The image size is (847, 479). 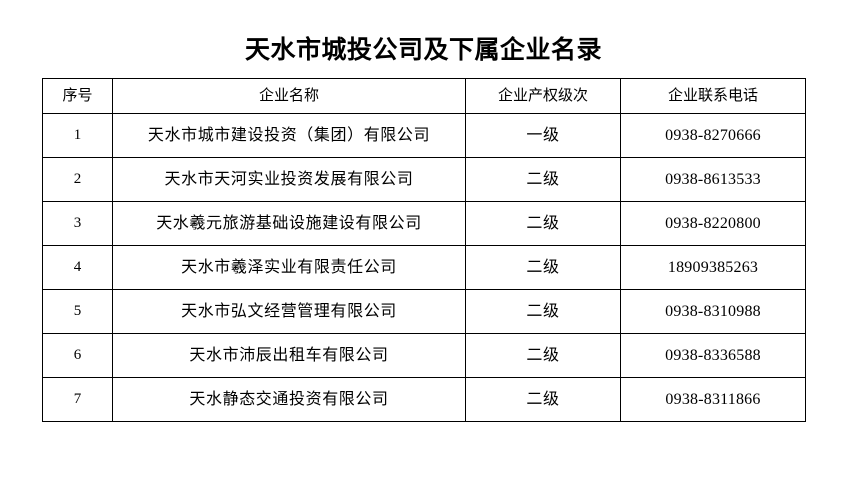 What do you see at coordinates (77, 135) in the screenshot?
I see `cell-index: 1` at bounding box center [77, 135].